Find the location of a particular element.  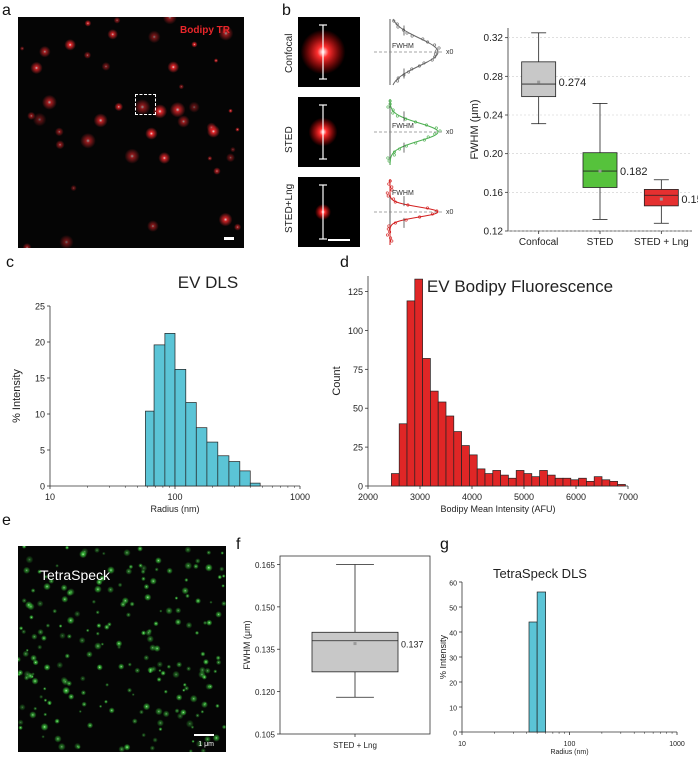

psf-image is located at coordinates (329, 52).